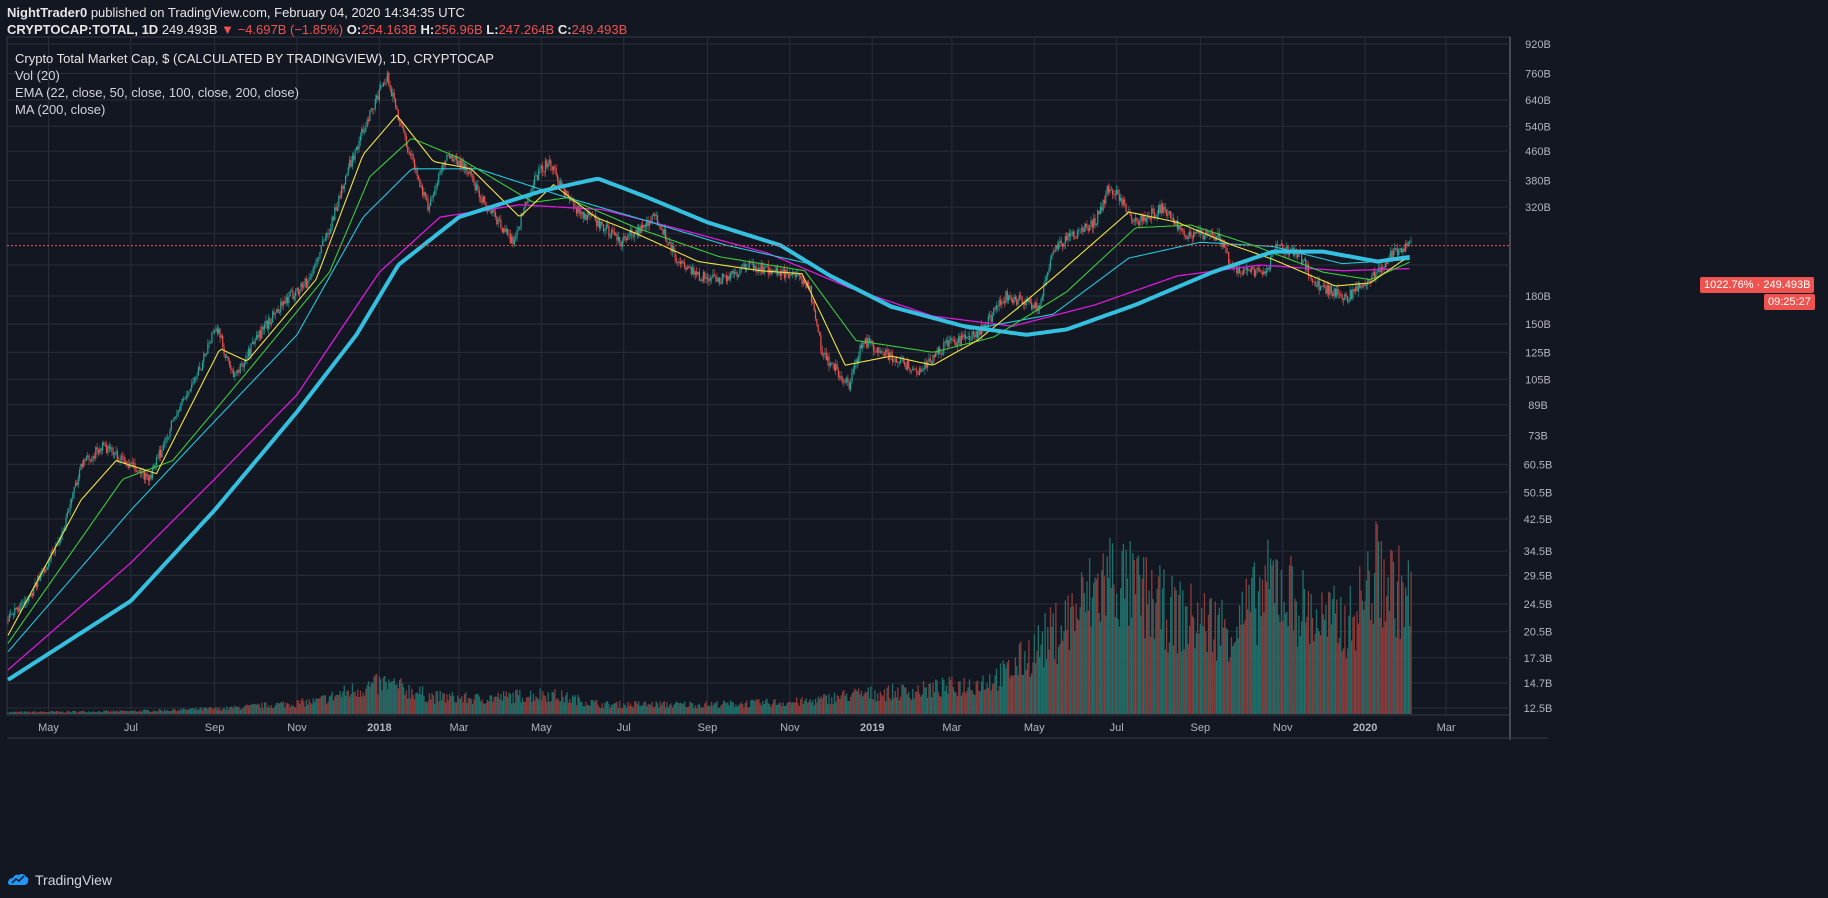  I want to click on footer-brand: TradingView, so click(59, 880).